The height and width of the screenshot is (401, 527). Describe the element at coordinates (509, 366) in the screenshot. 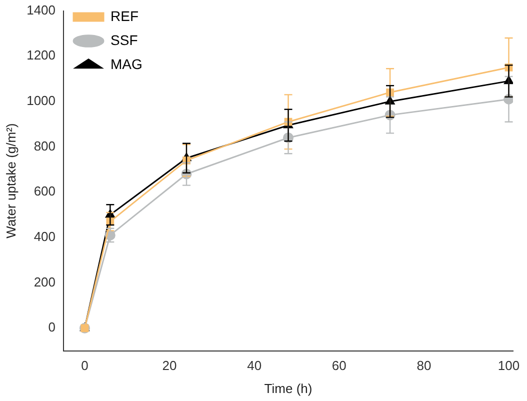

I see `x-tick-label: 100` at that location.